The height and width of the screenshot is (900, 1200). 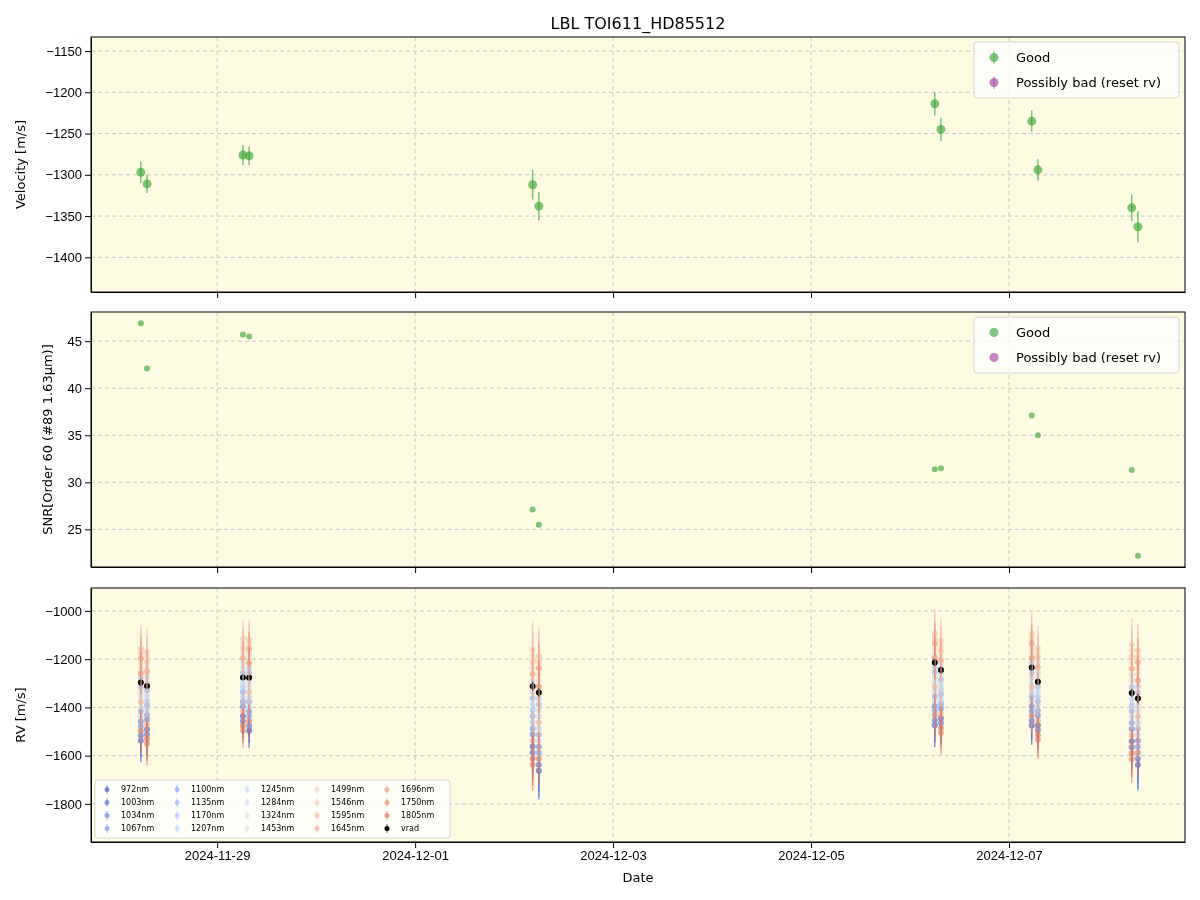 What do you see at coordinates (74, 435) in the screenshot?
I see `y-tick-label: 35` at bounding box center [74, 435].